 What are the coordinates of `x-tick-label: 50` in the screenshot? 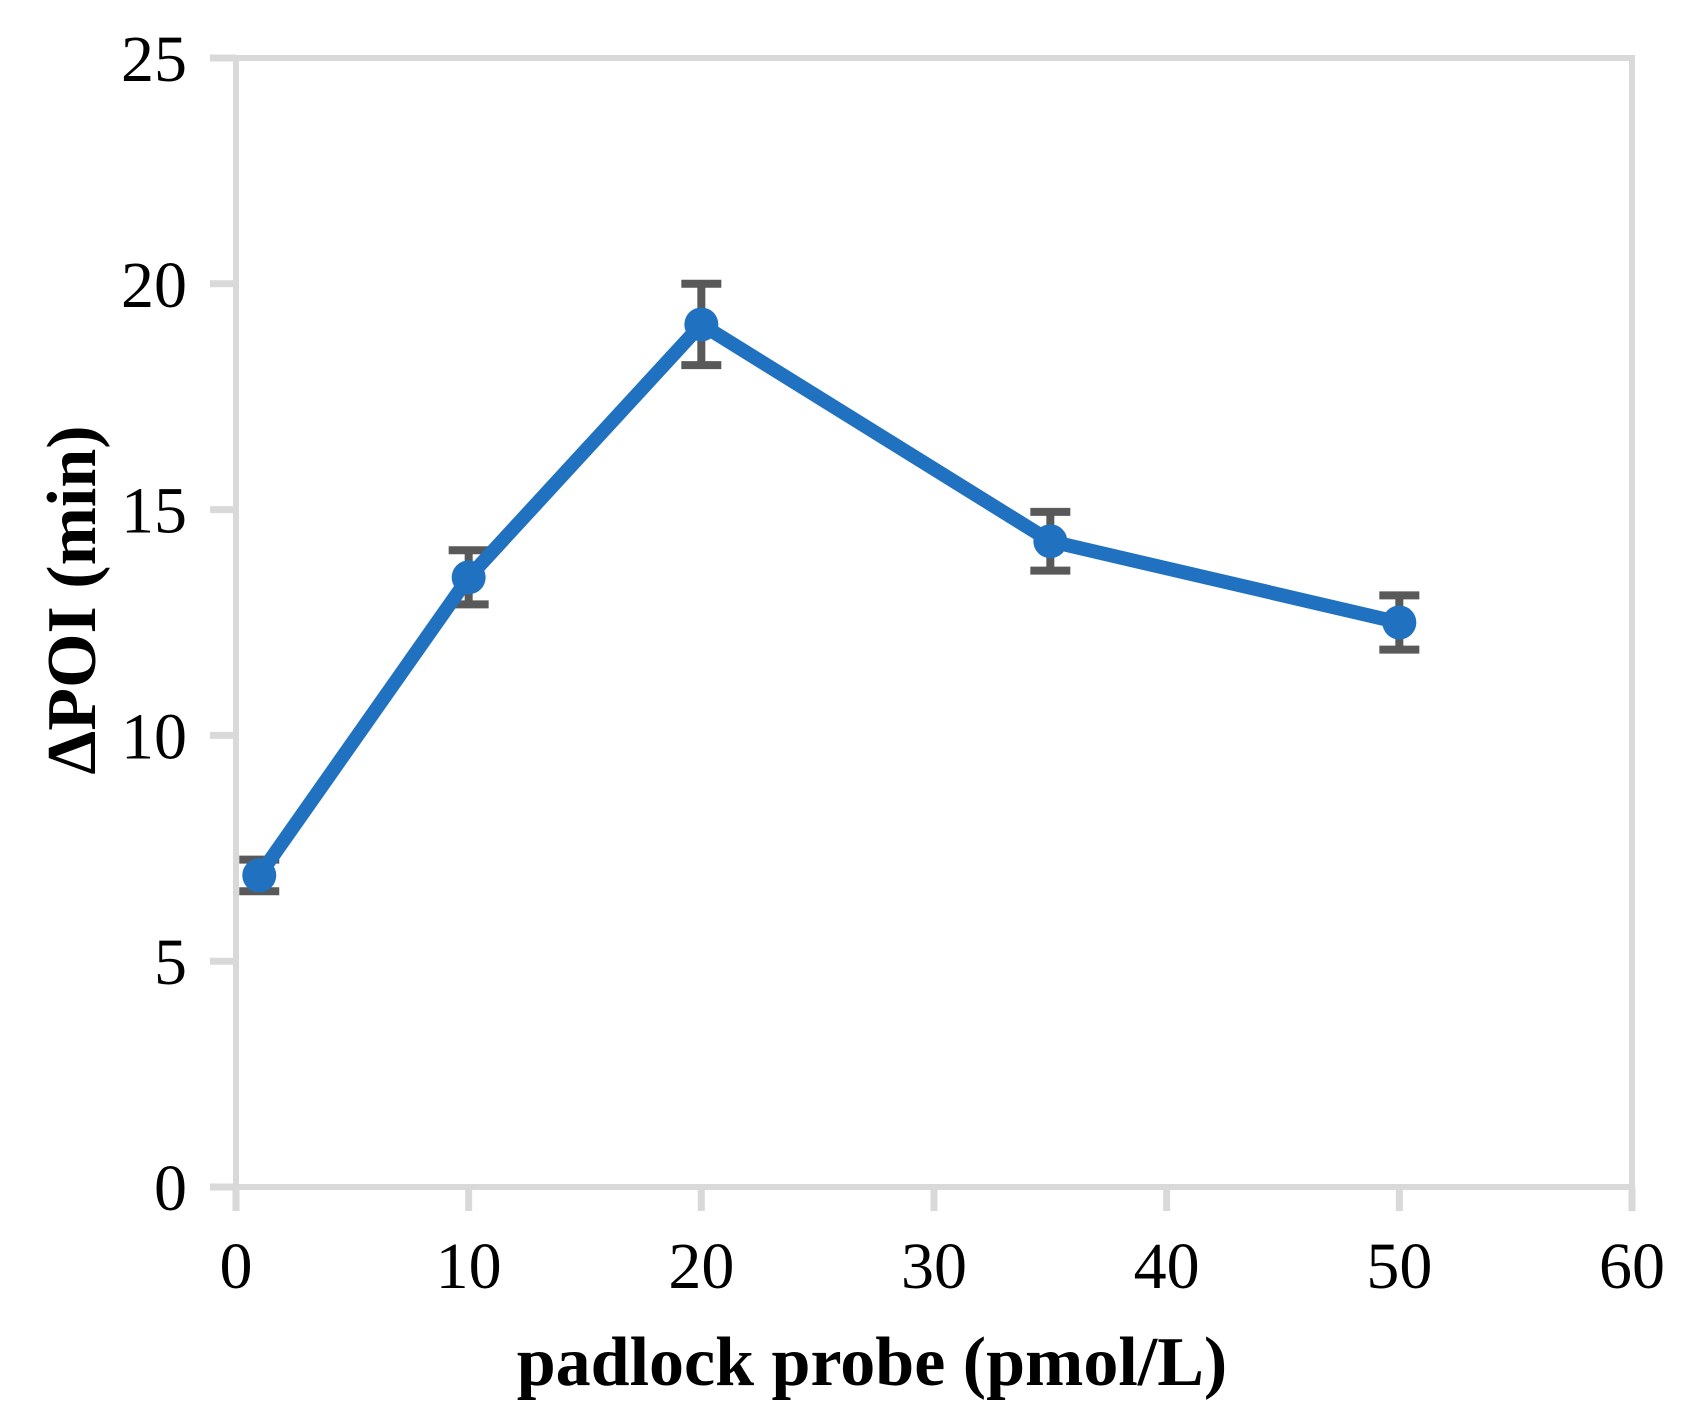 It's located at (1399, 1266).